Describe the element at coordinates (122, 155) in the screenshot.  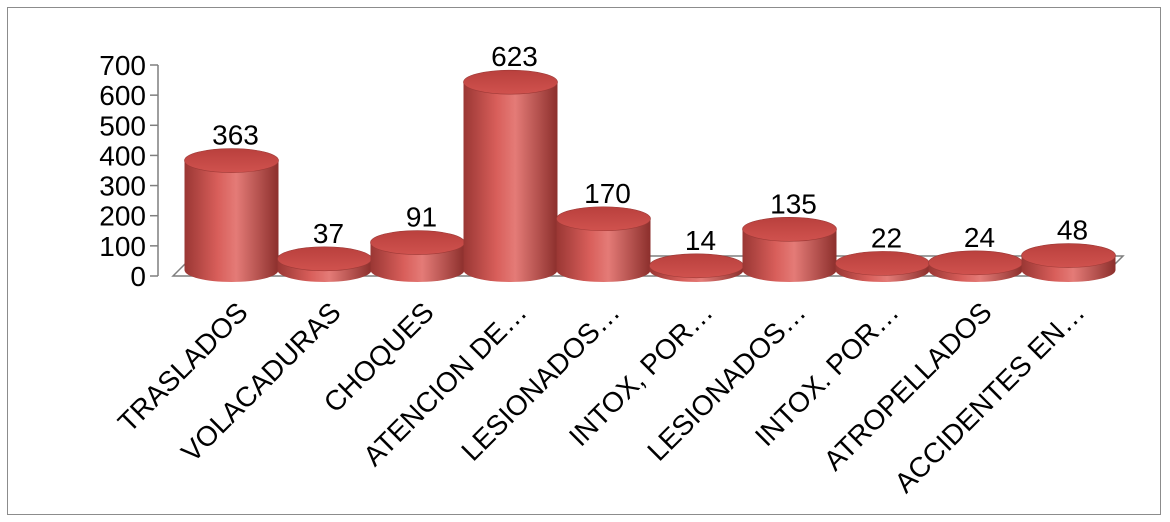
I see `y-tick-label: 400` at that location.